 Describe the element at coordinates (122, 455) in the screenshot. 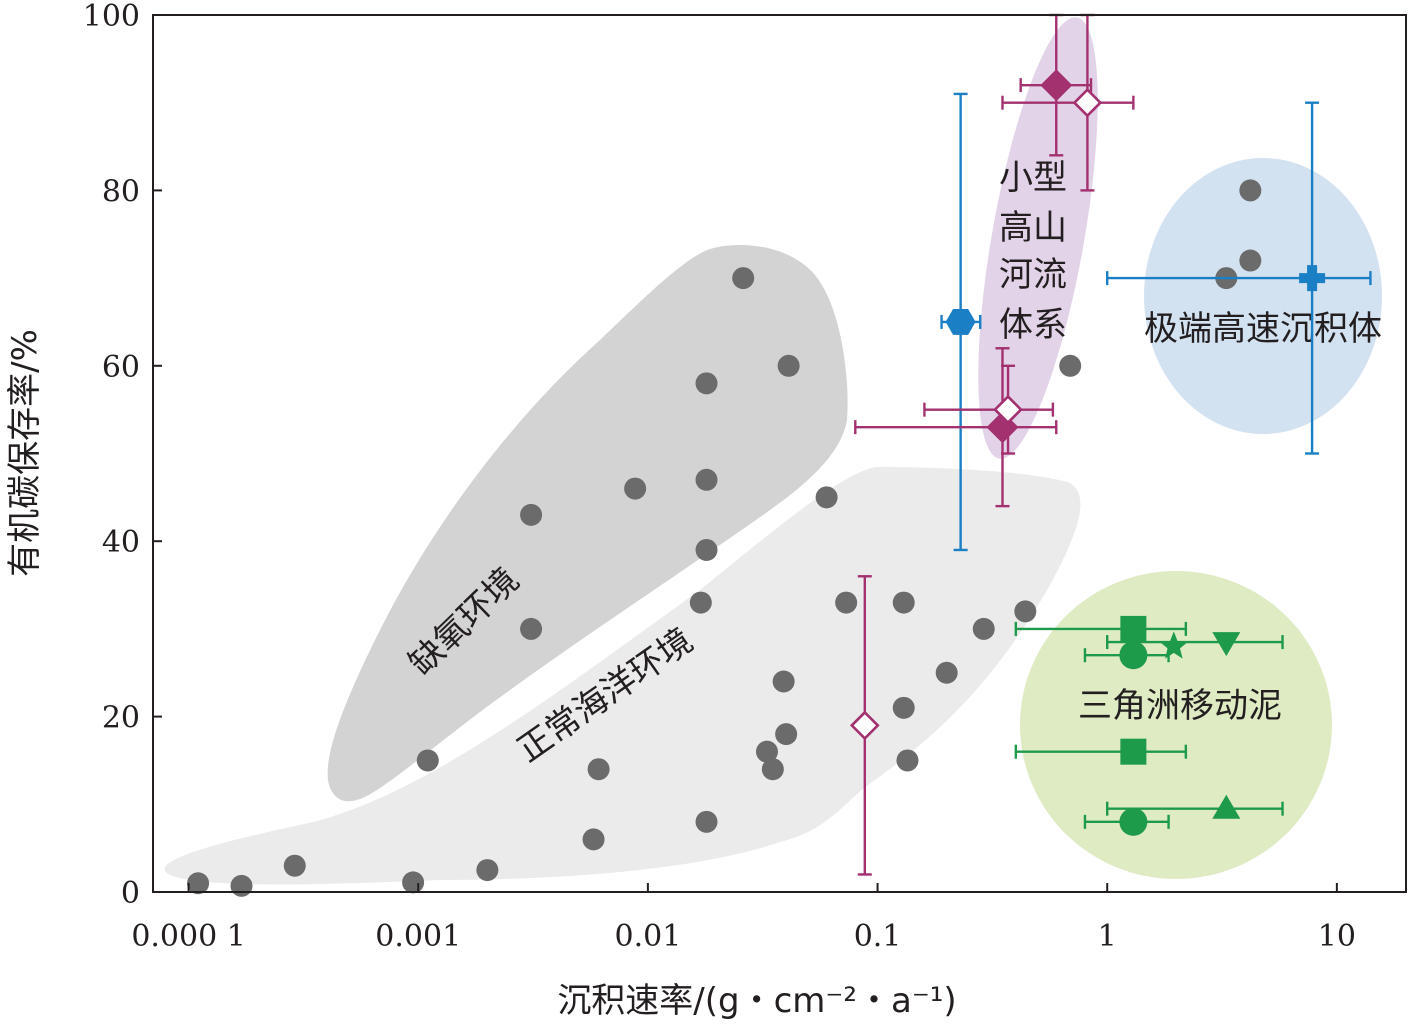

I see `y-axis: 0 20 40 60 80 100` at that location.